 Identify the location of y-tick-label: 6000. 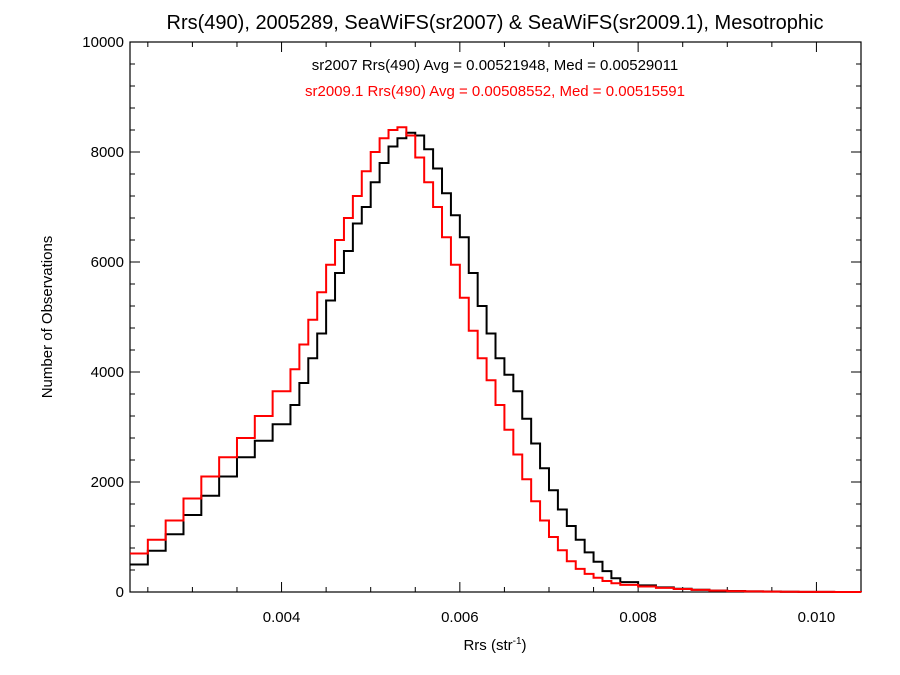
(107, 262).